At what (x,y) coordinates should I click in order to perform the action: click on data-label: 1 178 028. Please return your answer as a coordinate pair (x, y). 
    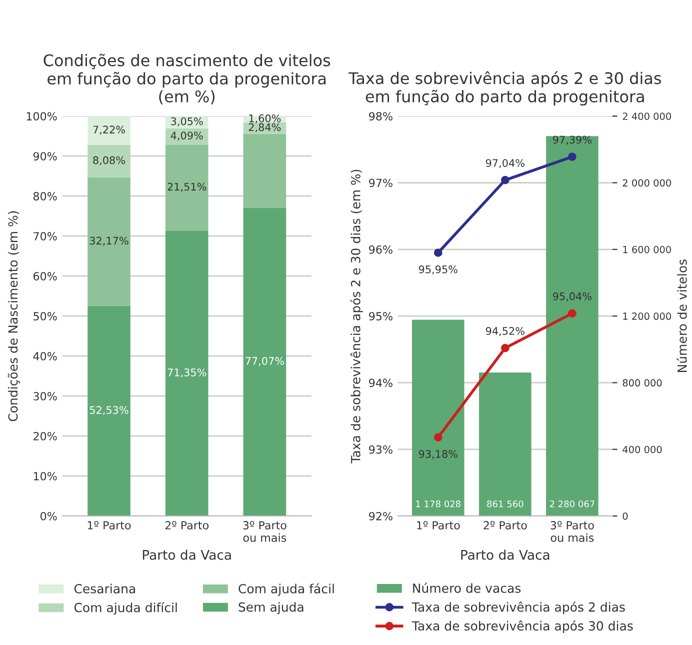
    Looking at the image, I should click on (438, 504).